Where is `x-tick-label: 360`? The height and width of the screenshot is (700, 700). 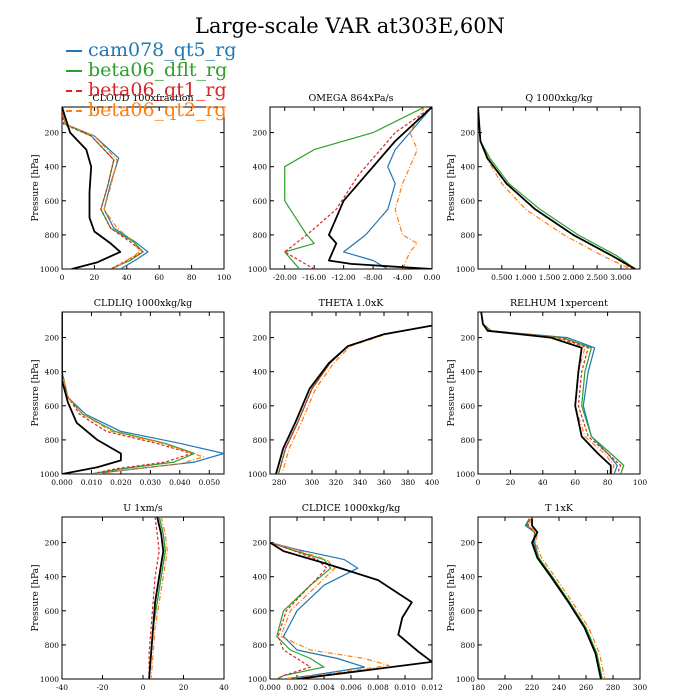
x-tick-label: 360 is located at coordinates (384, 482).